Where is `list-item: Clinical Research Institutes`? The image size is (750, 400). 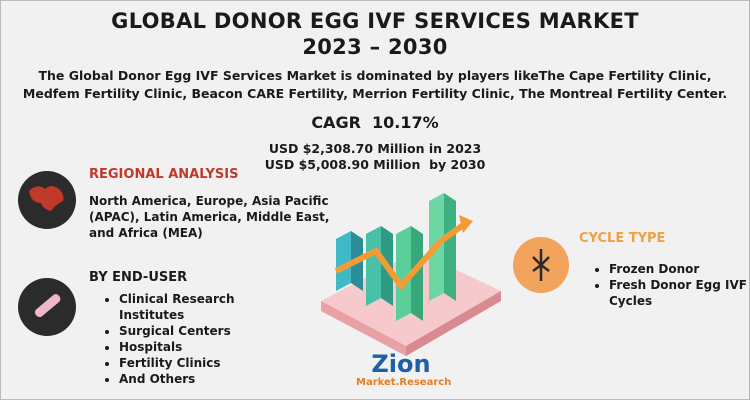 list-item: Clinical Research Institutes is located at coordinates (199, 307).